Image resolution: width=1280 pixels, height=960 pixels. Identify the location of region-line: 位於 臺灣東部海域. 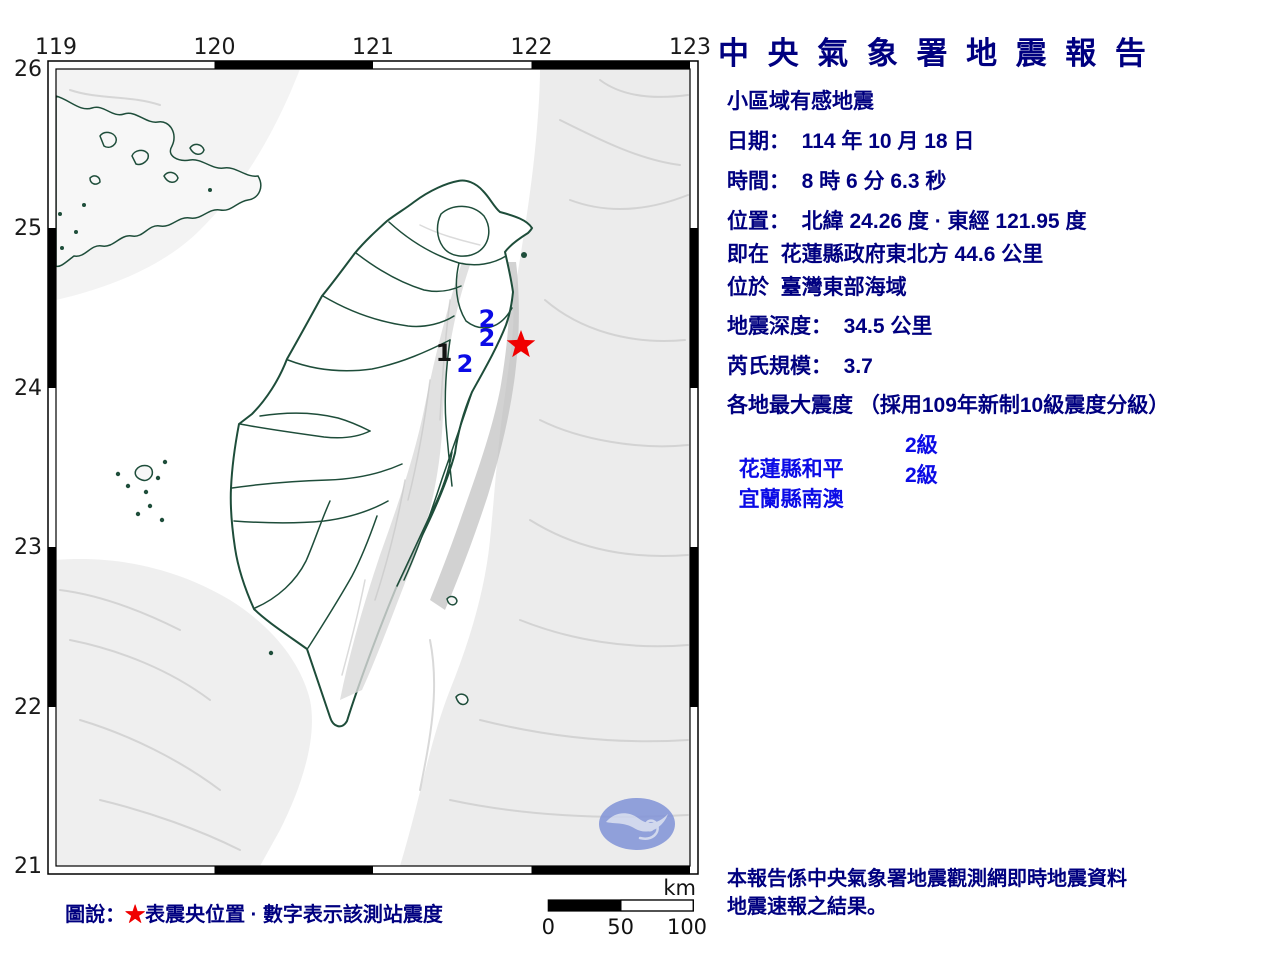
(817, 287).